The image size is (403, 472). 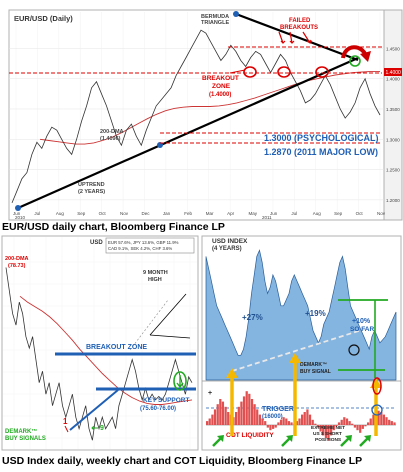 I want to click on usd-green-circle, so click(x=180, y=381).